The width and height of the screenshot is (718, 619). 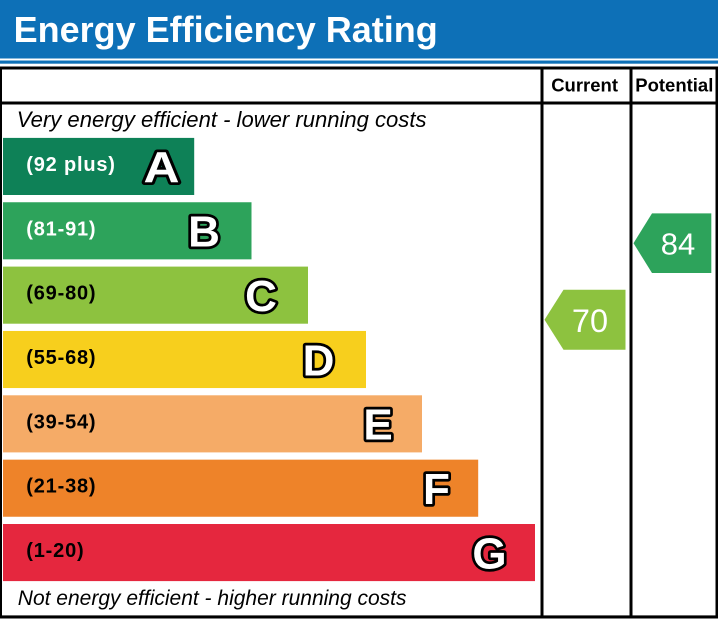 What do you see at coordinates (226, 29) in the screenshot?
I see `svg-text: Energy Efficiency Rating` at bounding box center [226, 29].